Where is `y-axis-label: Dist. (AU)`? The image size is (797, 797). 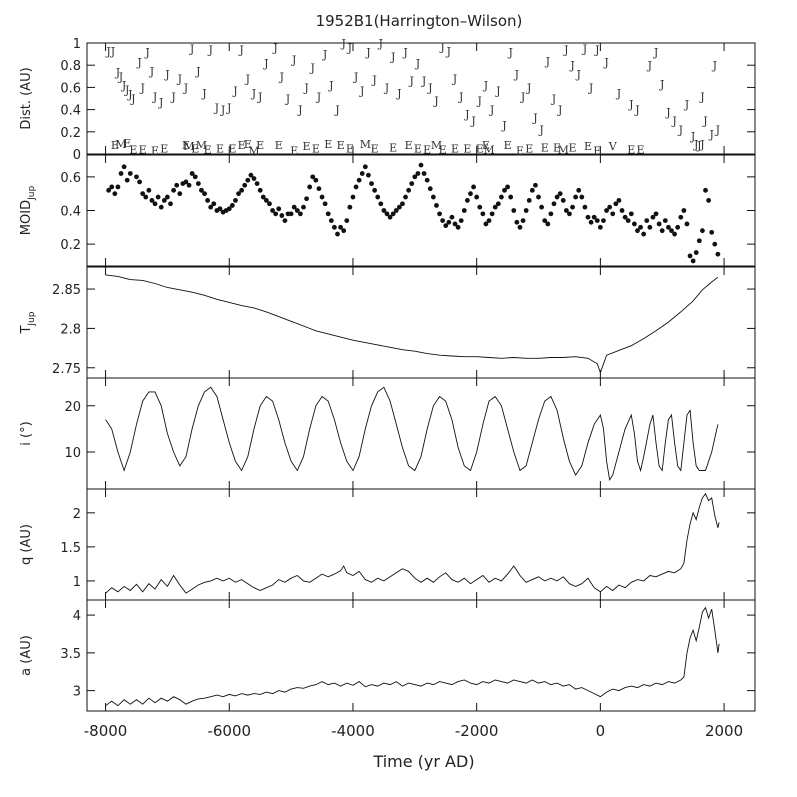
y-axis-label: Dist. (AU) is located at coordinates (26, 98).